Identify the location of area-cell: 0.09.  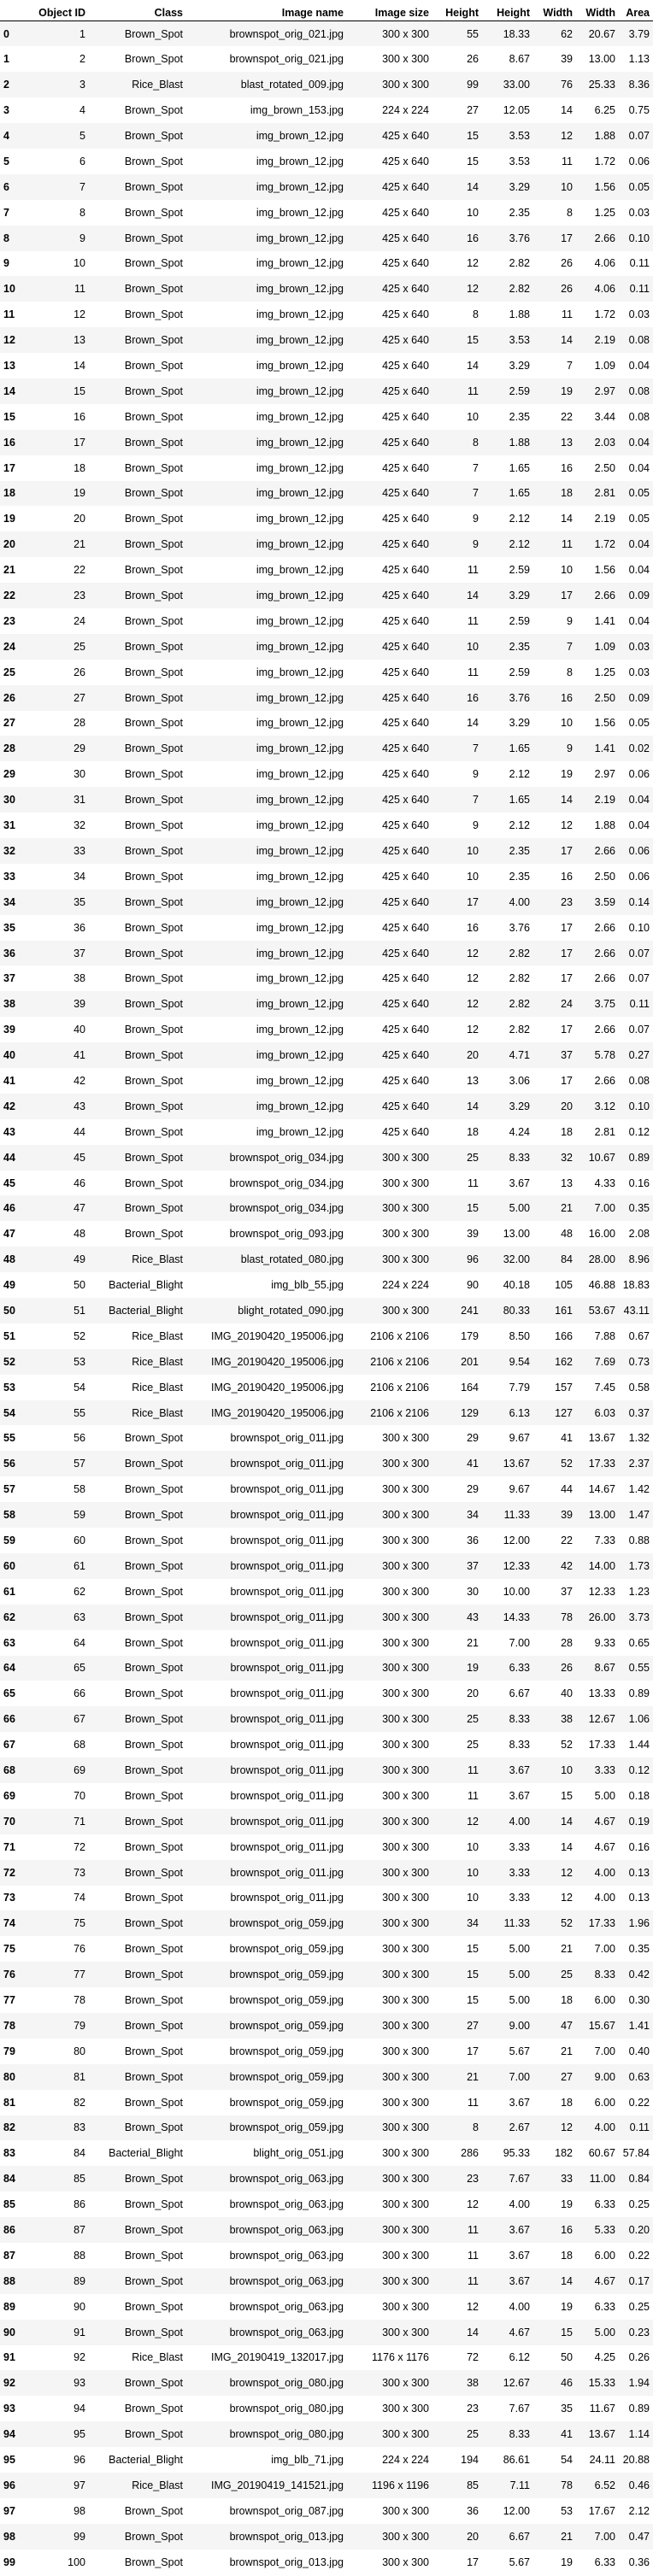
(639, 697).